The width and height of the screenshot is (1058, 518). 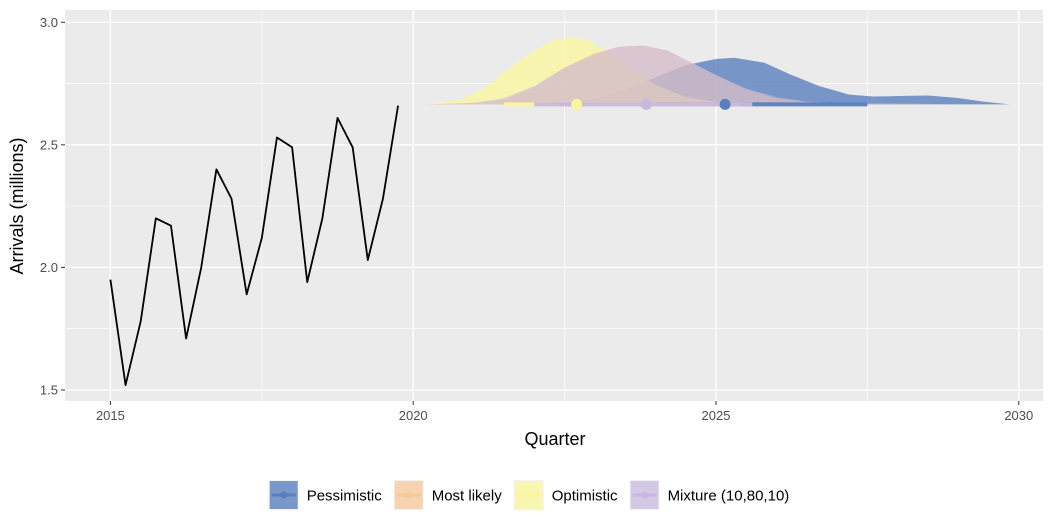 I want to click on legend-item-mixture-10-80-10: Mixture (10,80,10), so click(x=709, y=495).